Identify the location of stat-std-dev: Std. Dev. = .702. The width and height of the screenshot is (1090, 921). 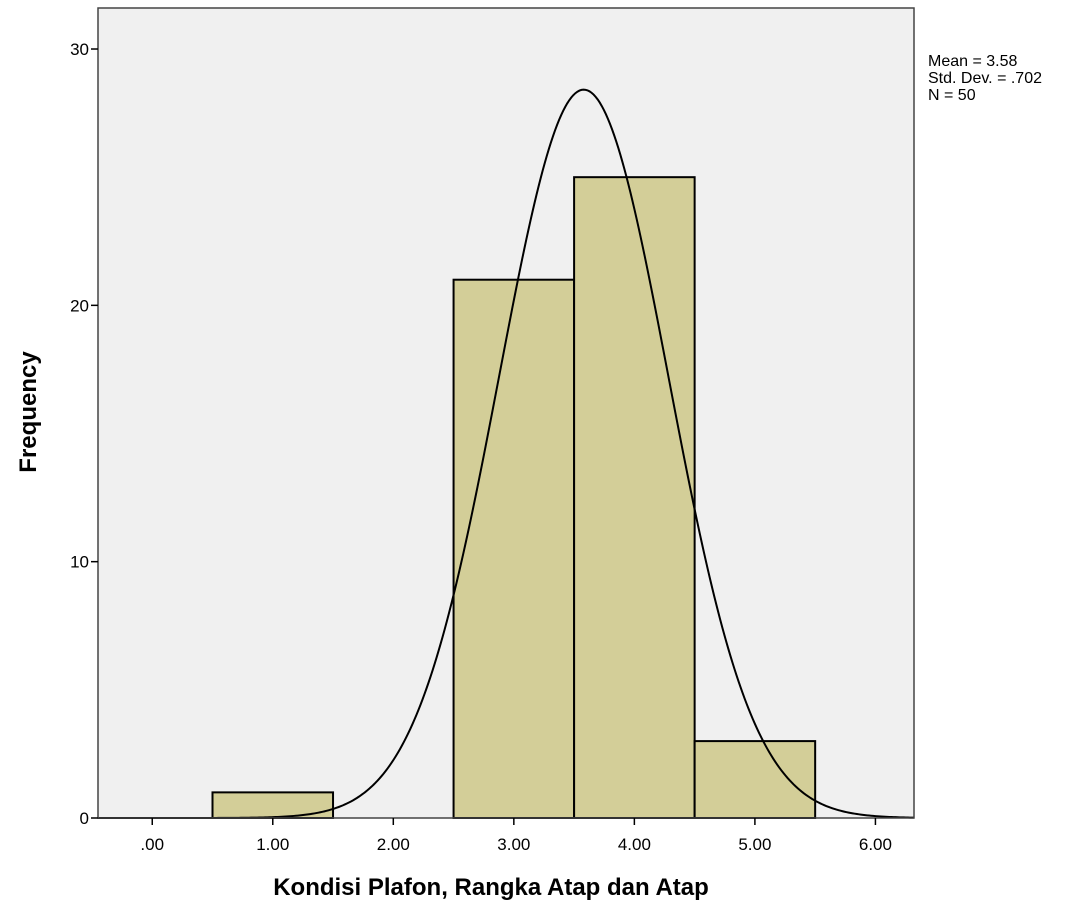
(985, 78).